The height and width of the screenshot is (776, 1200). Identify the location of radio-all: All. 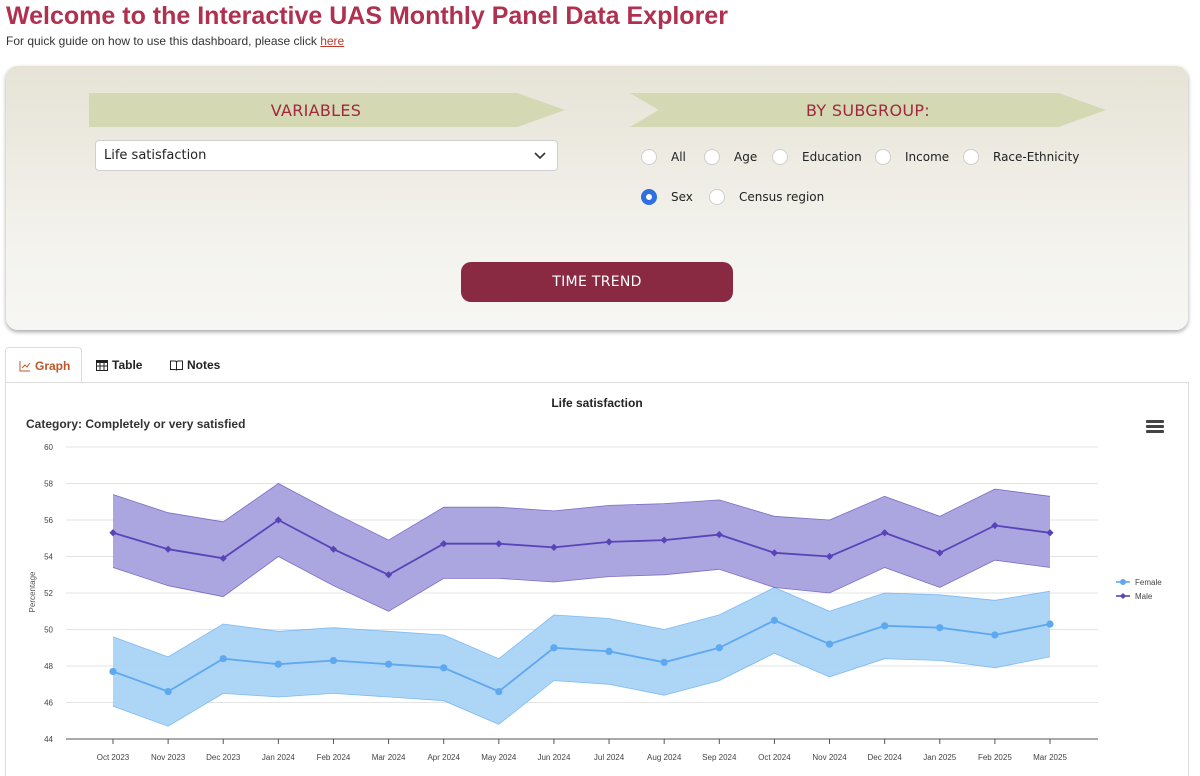
(663, 157).